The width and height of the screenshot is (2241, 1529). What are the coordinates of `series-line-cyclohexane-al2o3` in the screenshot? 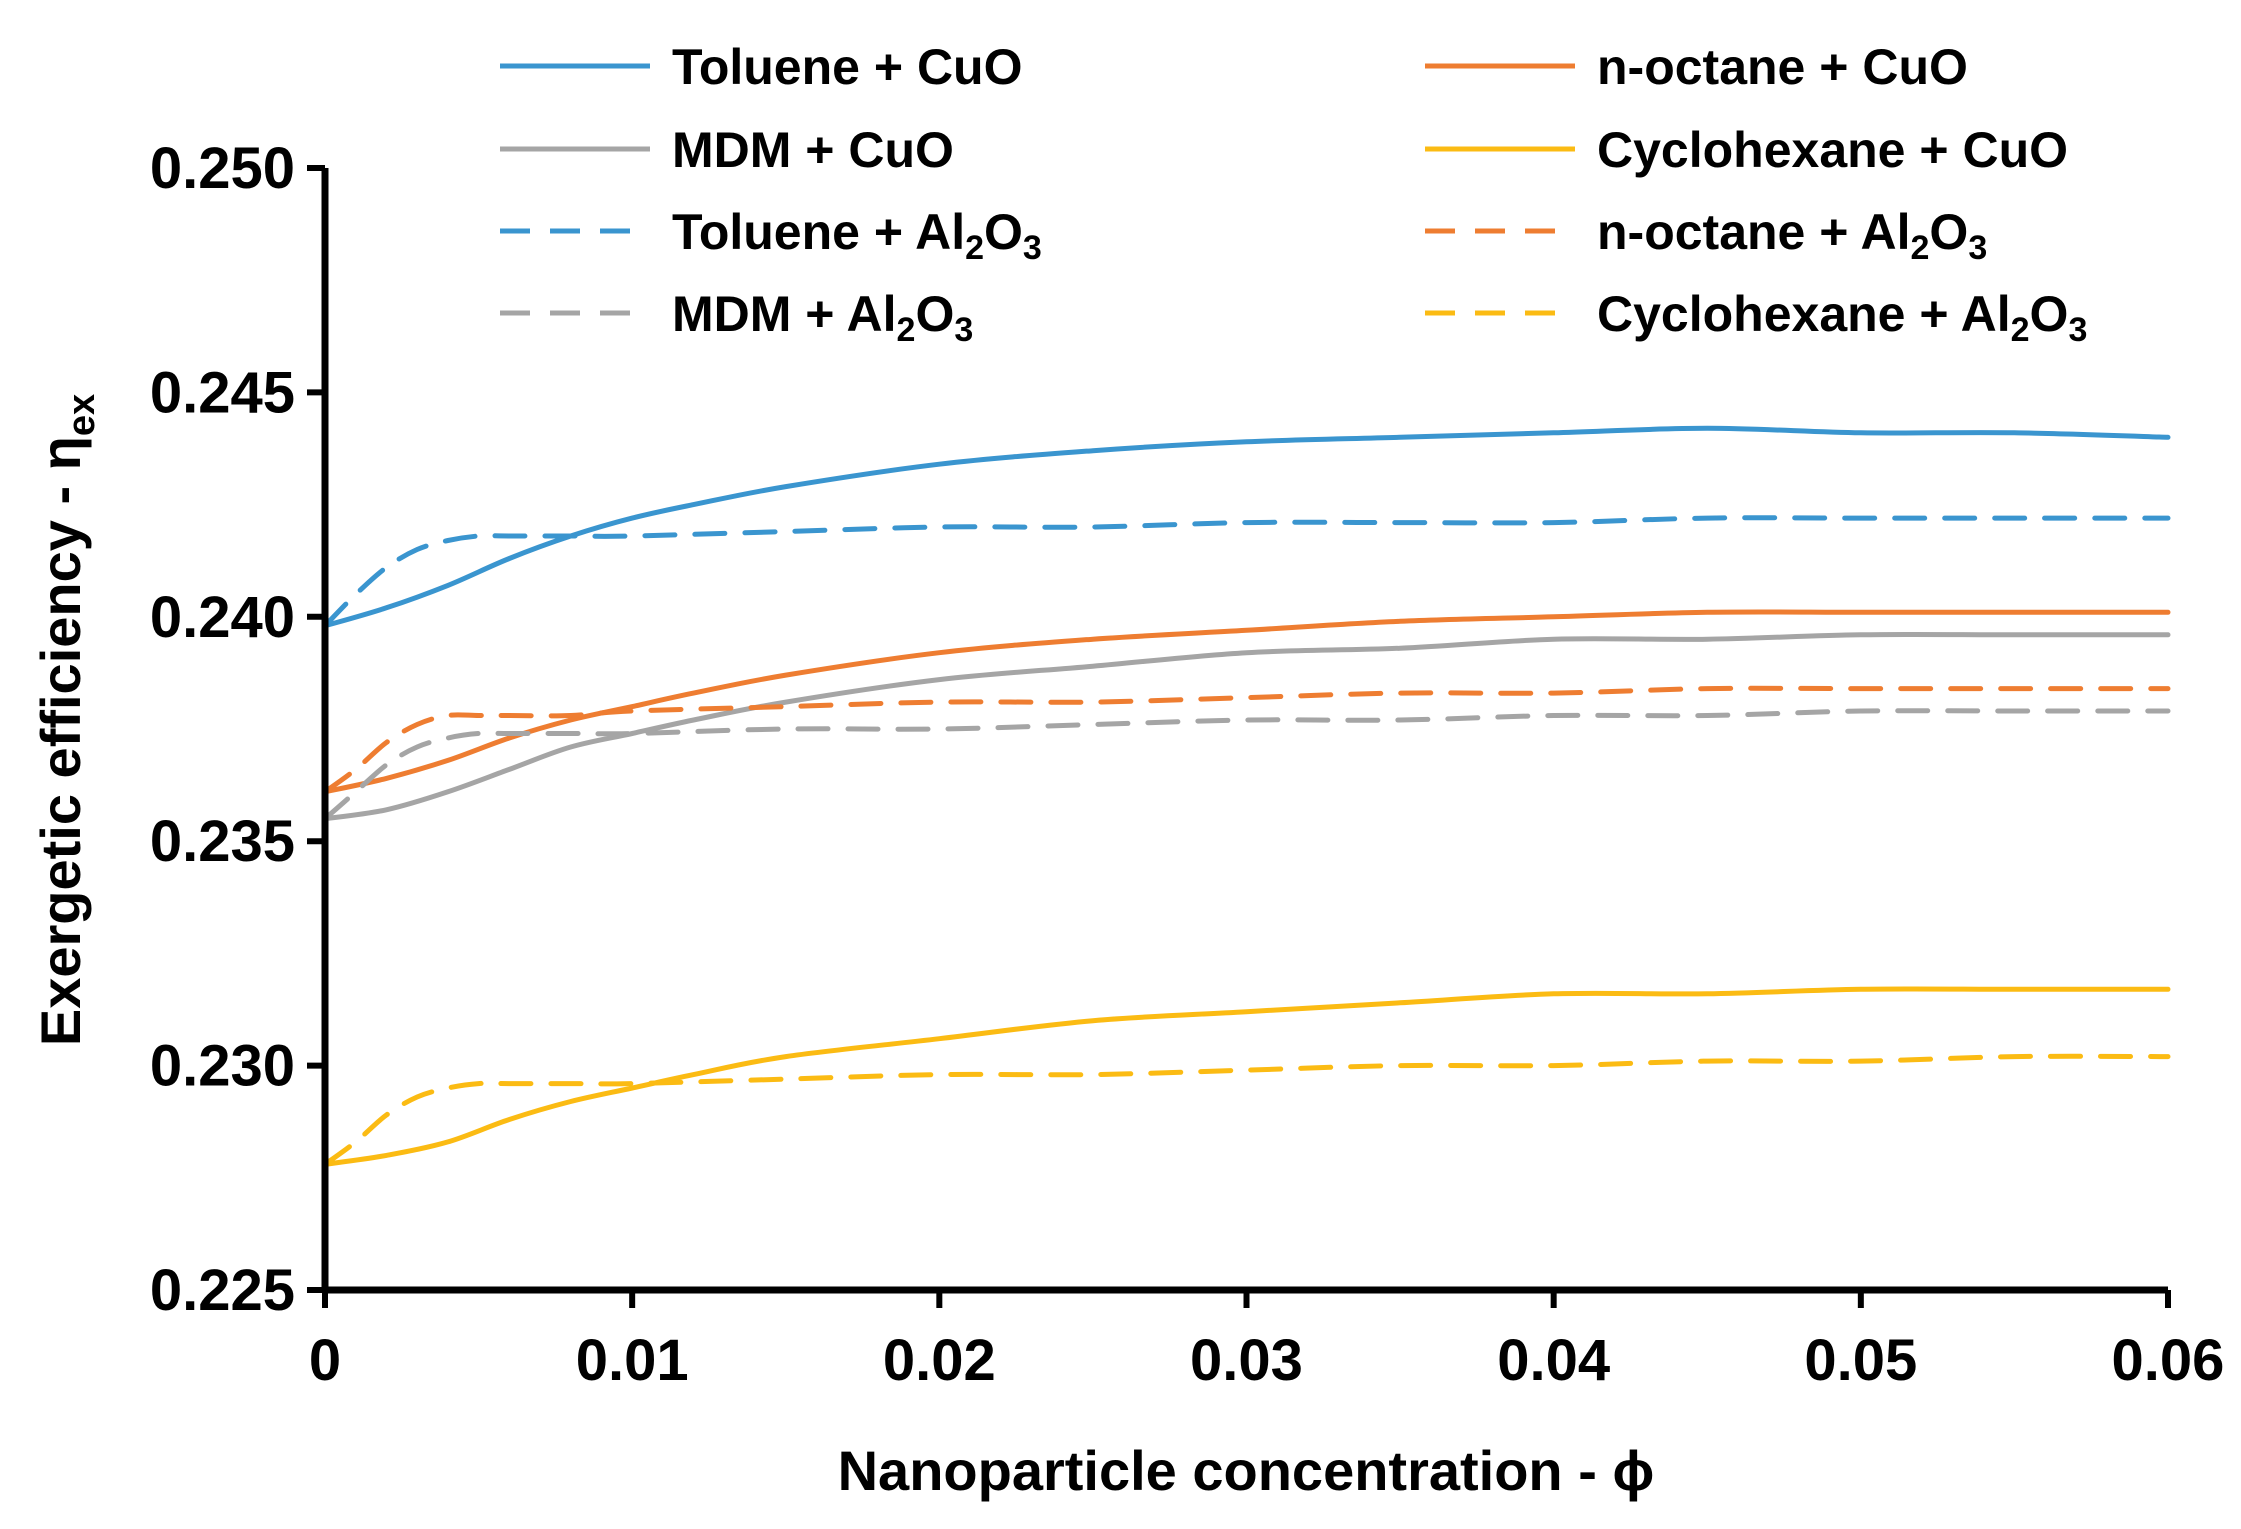 It's located at (1246, 1110).